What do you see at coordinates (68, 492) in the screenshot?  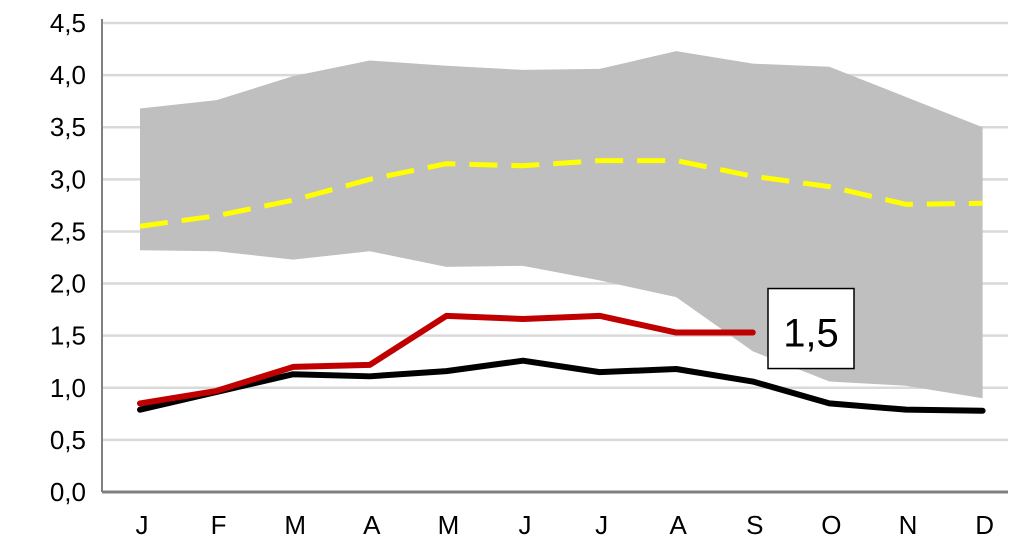 I see `y-tick-label: 0,0` at bounding box center [68, 492].